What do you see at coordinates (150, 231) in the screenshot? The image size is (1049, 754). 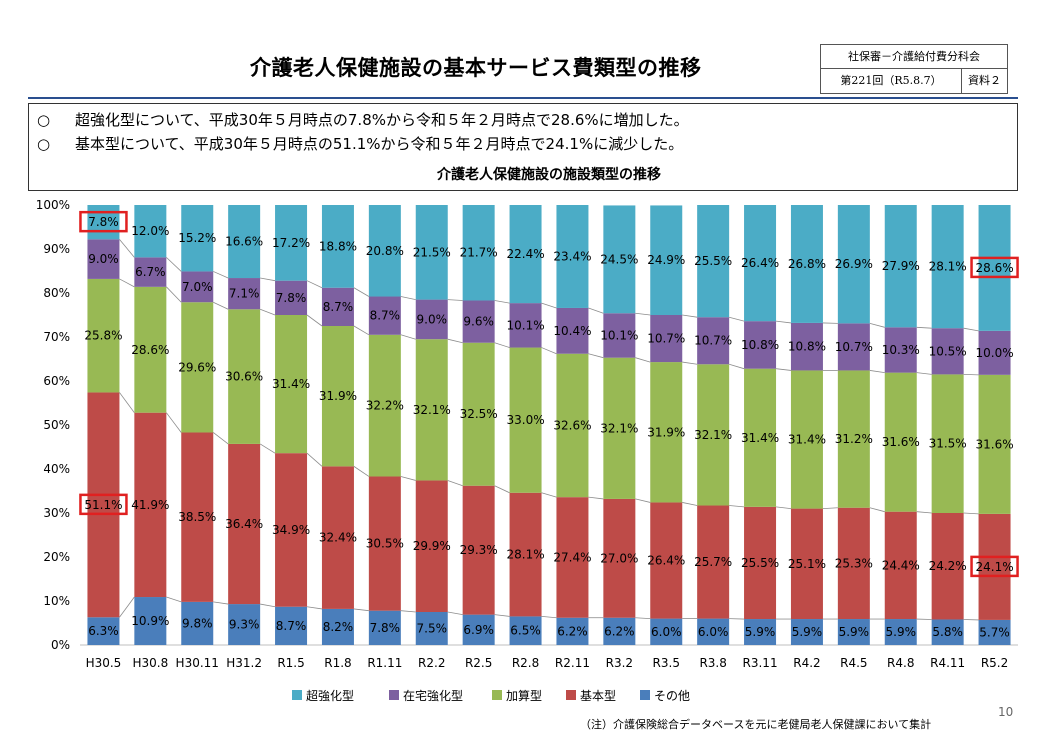 I see `data-label: 12.0%` at bounding box center [150, 231].